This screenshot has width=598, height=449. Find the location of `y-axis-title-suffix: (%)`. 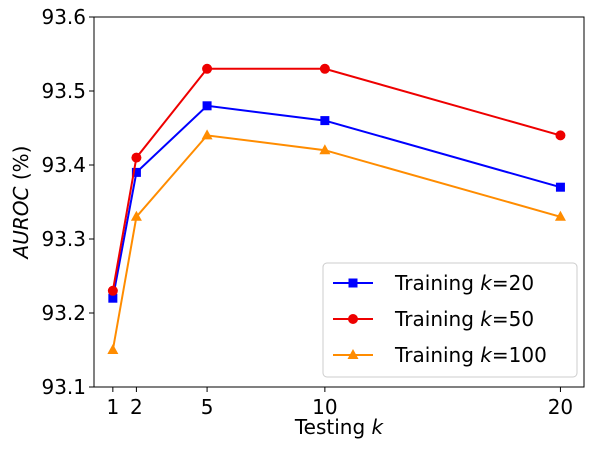

y-axis-title-suffix: (%) is located at coordinates (21, 166).